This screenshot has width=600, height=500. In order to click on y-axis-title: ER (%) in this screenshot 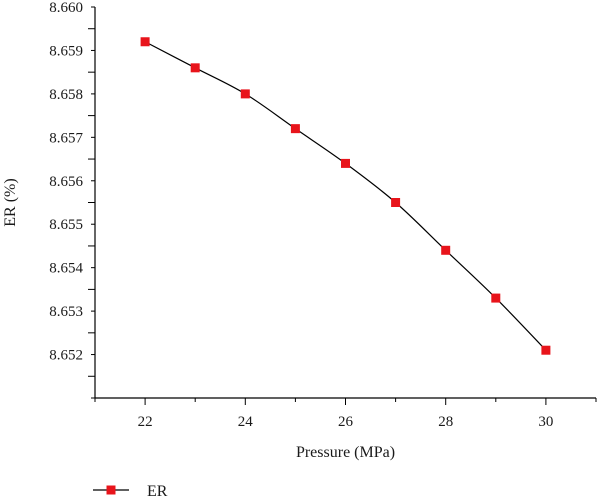, I will do `click(10, 202)`.